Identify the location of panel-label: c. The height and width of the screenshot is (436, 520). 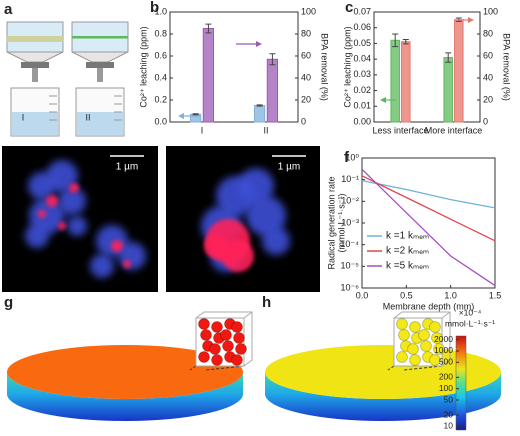
(349, 8).